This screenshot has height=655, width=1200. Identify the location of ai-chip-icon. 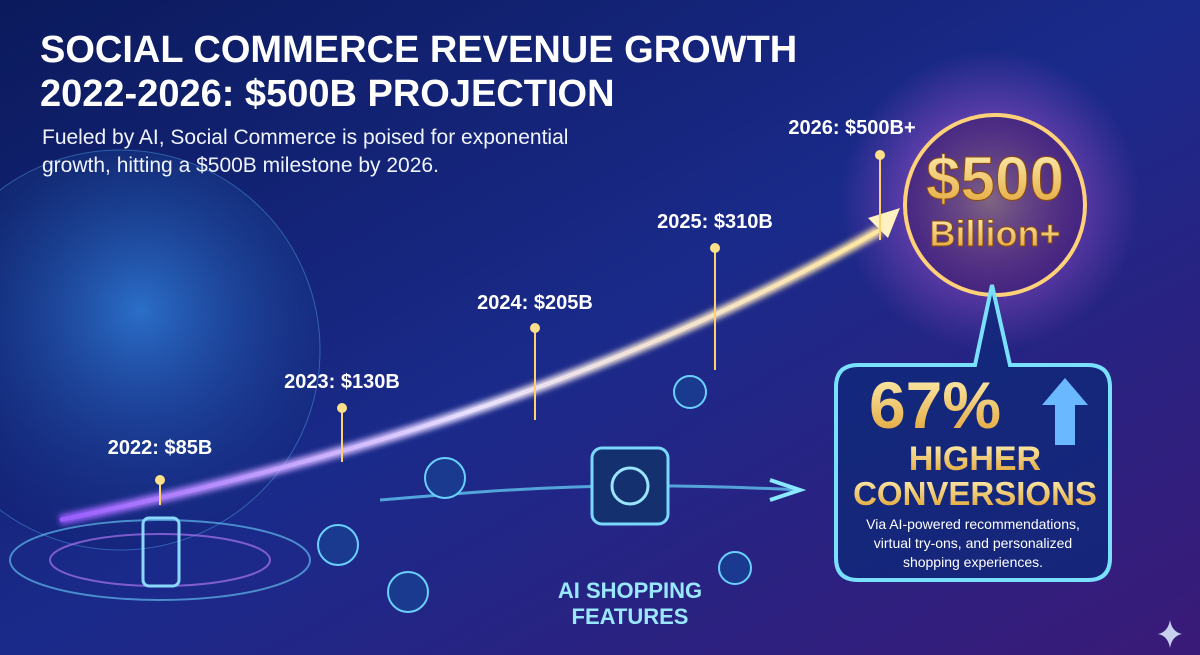
(630, 486).